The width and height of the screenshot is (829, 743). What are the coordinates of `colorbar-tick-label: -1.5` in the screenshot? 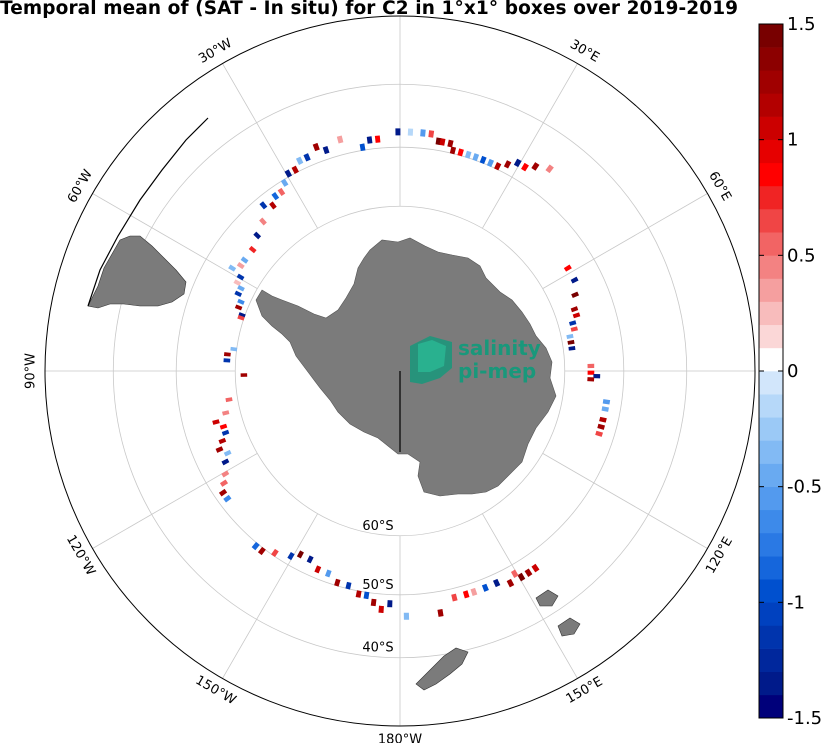 It's located at (804, 718).